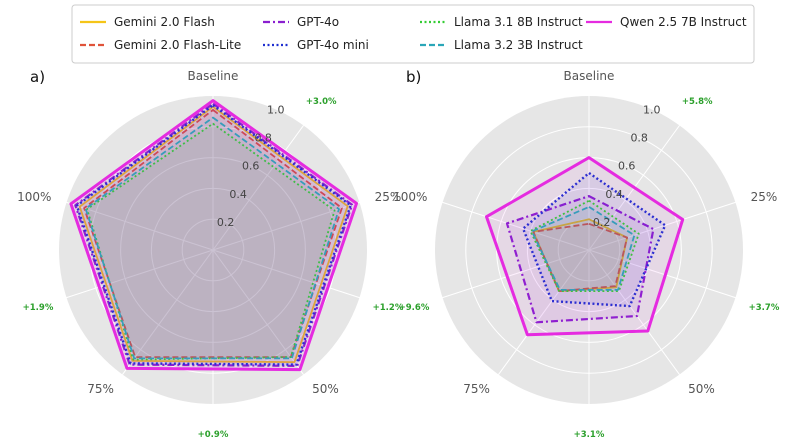 The height and width of the screenshot is (445, 800). Describe the element at coordinates (413, 77) in the screenshot. I see `panel-label: b)` at that location.